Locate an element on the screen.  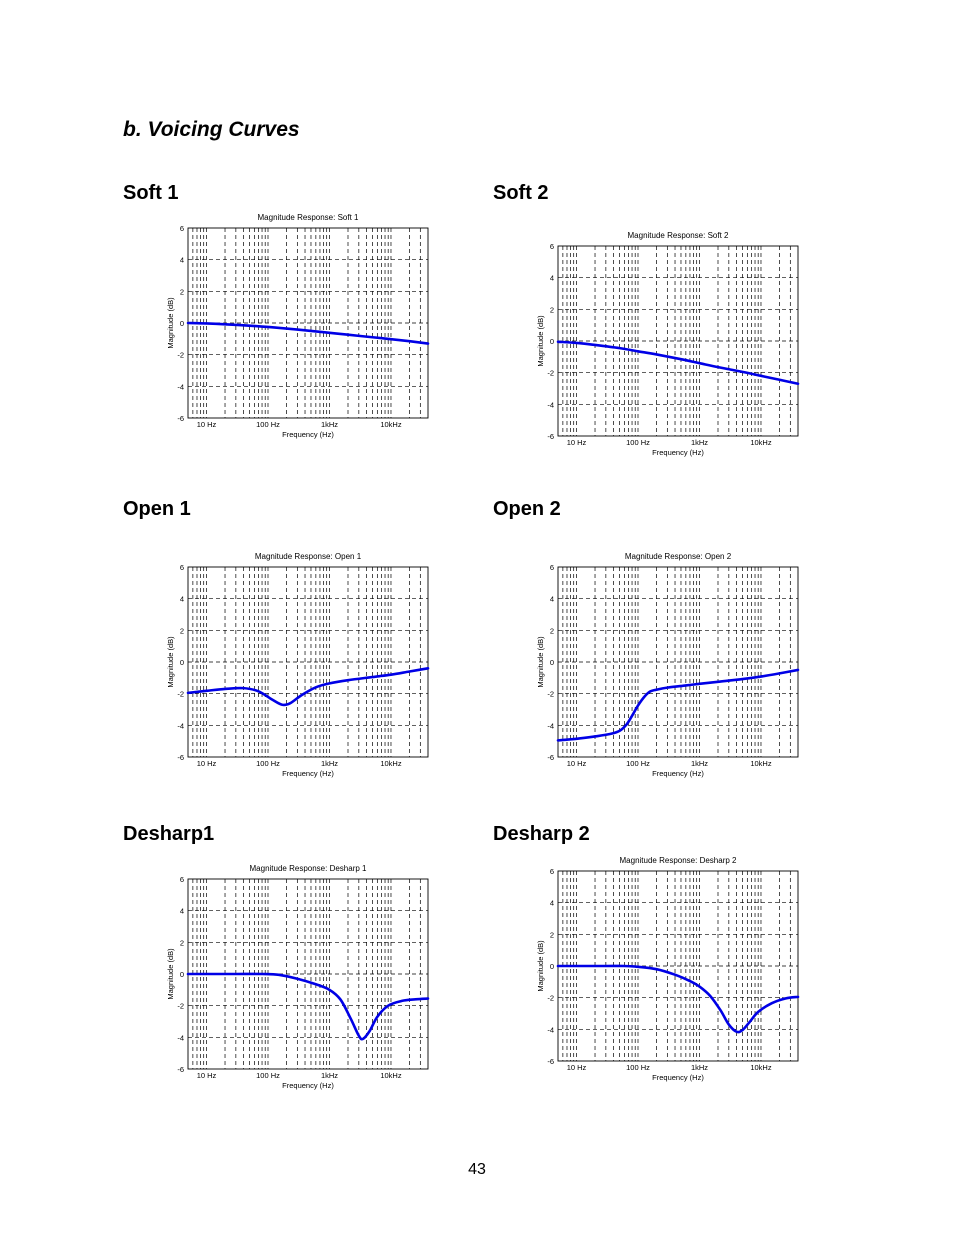
chart-heading-desharp-1: Desharp1 is located at coordinates (169, 834).